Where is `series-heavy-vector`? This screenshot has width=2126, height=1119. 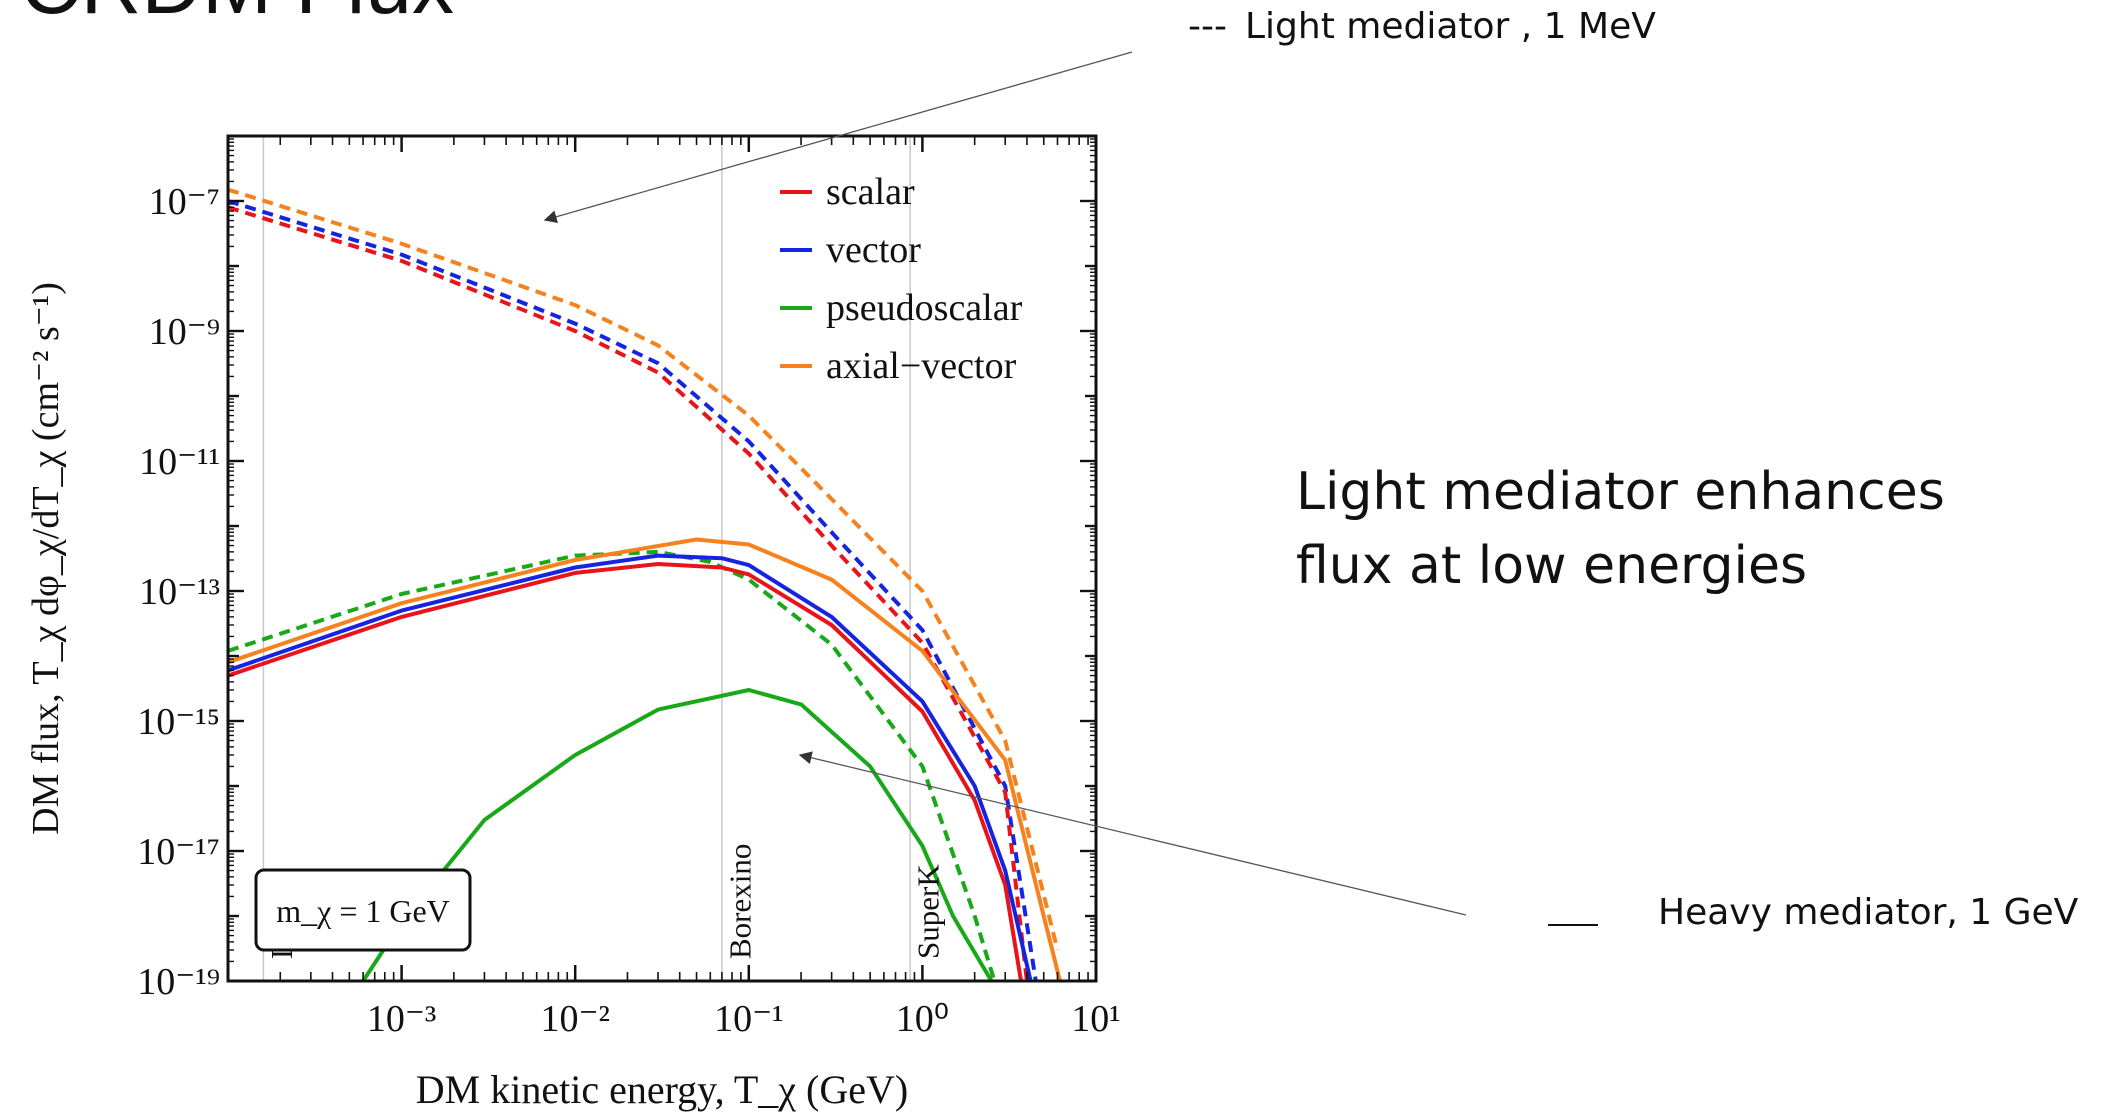 series-heavy-vector is located at coordinates (630, 767).